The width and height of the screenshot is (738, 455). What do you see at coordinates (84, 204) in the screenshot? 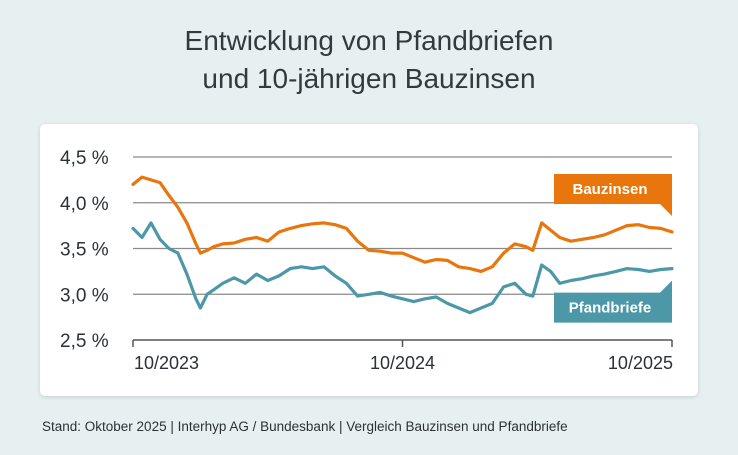
I see `y-tick-label: 4,0 %` at bounding box center [84, 204].